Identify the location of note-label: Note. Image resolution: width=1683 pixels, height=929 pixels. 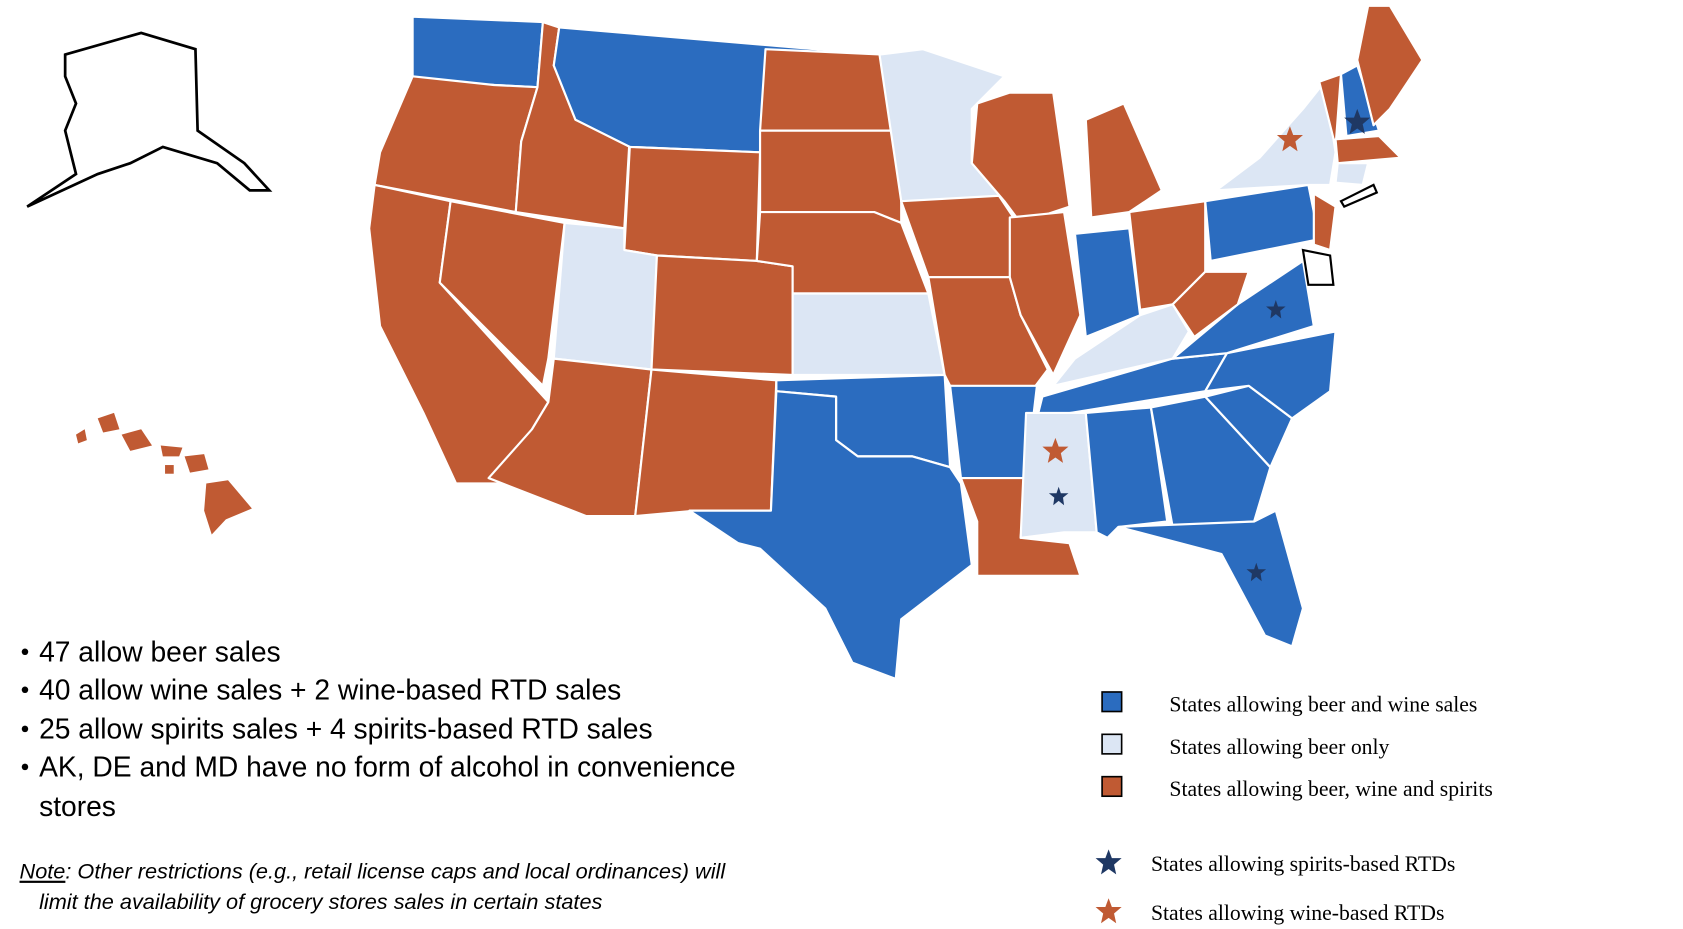
(43, 871).